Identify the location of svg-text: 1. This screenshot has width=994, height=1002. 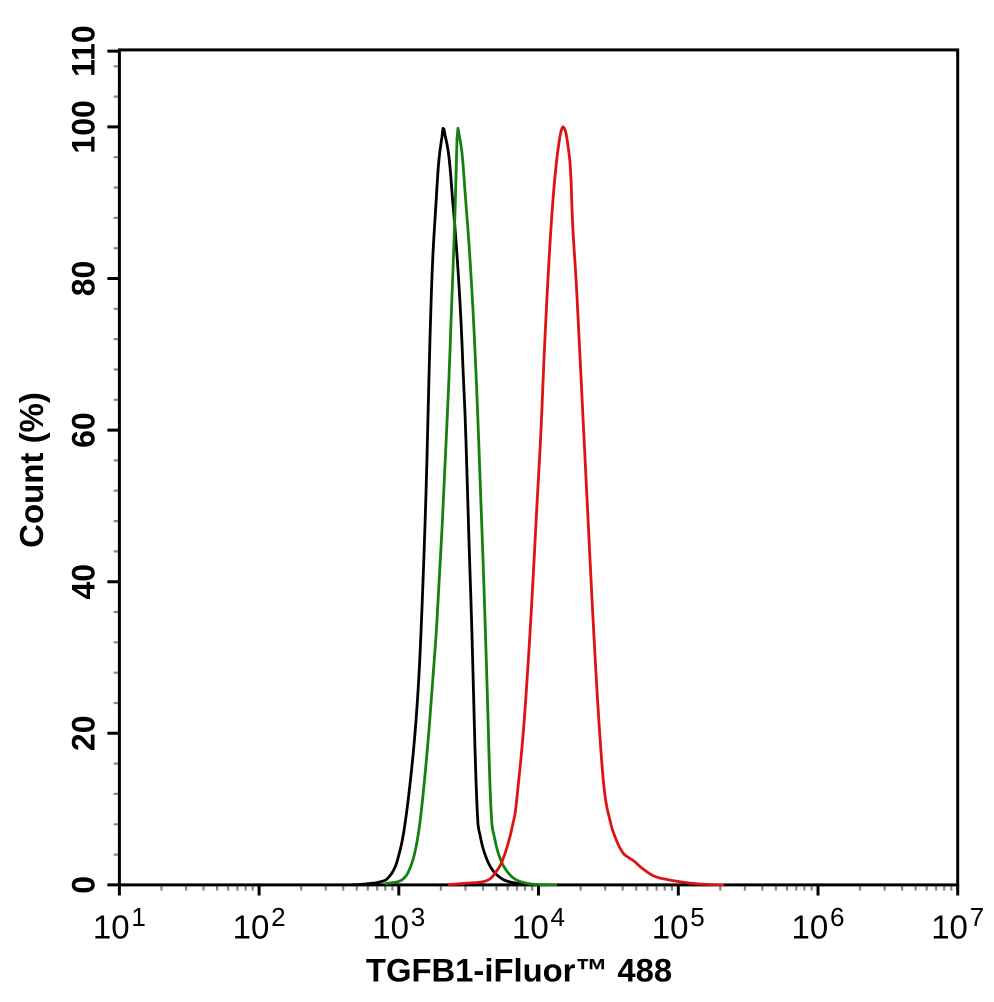
(138, 917).